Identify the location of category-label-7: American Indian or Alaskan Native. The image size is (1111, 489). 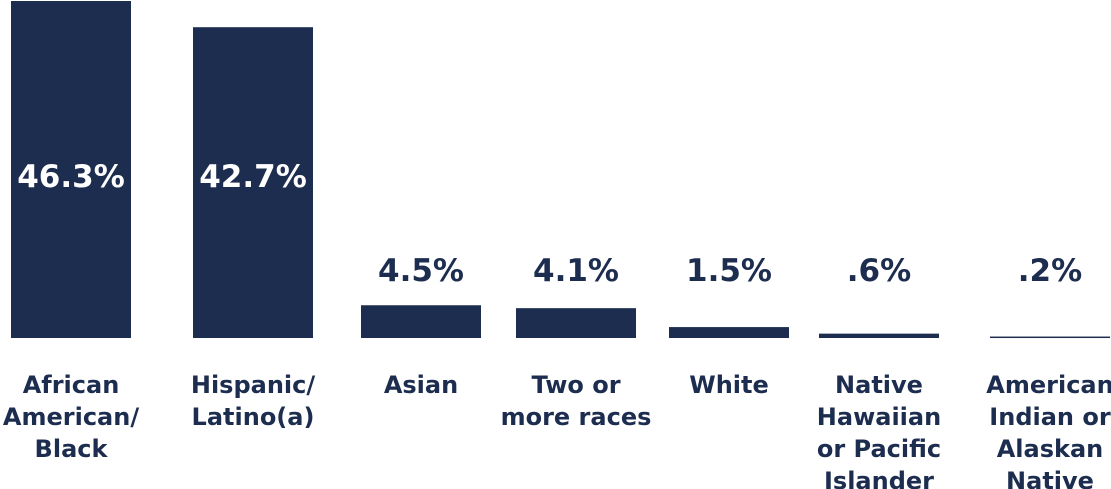
(1048, 430).